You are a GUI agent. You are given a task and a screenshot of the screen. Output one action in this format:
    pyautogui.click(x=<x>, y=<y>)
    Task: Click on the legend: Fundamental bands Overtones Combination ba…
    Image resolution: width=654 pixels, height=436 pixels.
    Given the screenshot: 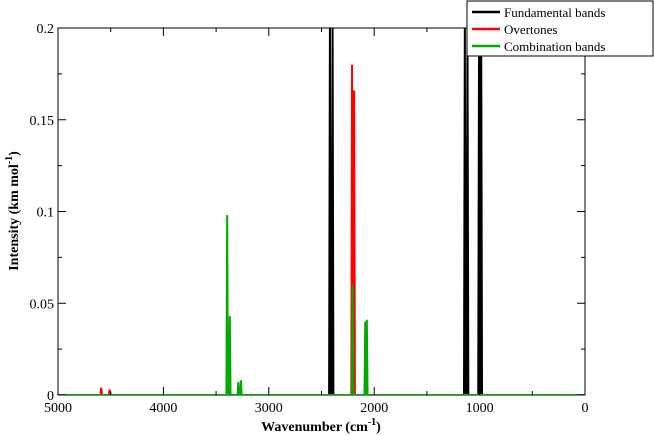 What is the action you would take?
    pyautogui.click(x=560, y=28)
    